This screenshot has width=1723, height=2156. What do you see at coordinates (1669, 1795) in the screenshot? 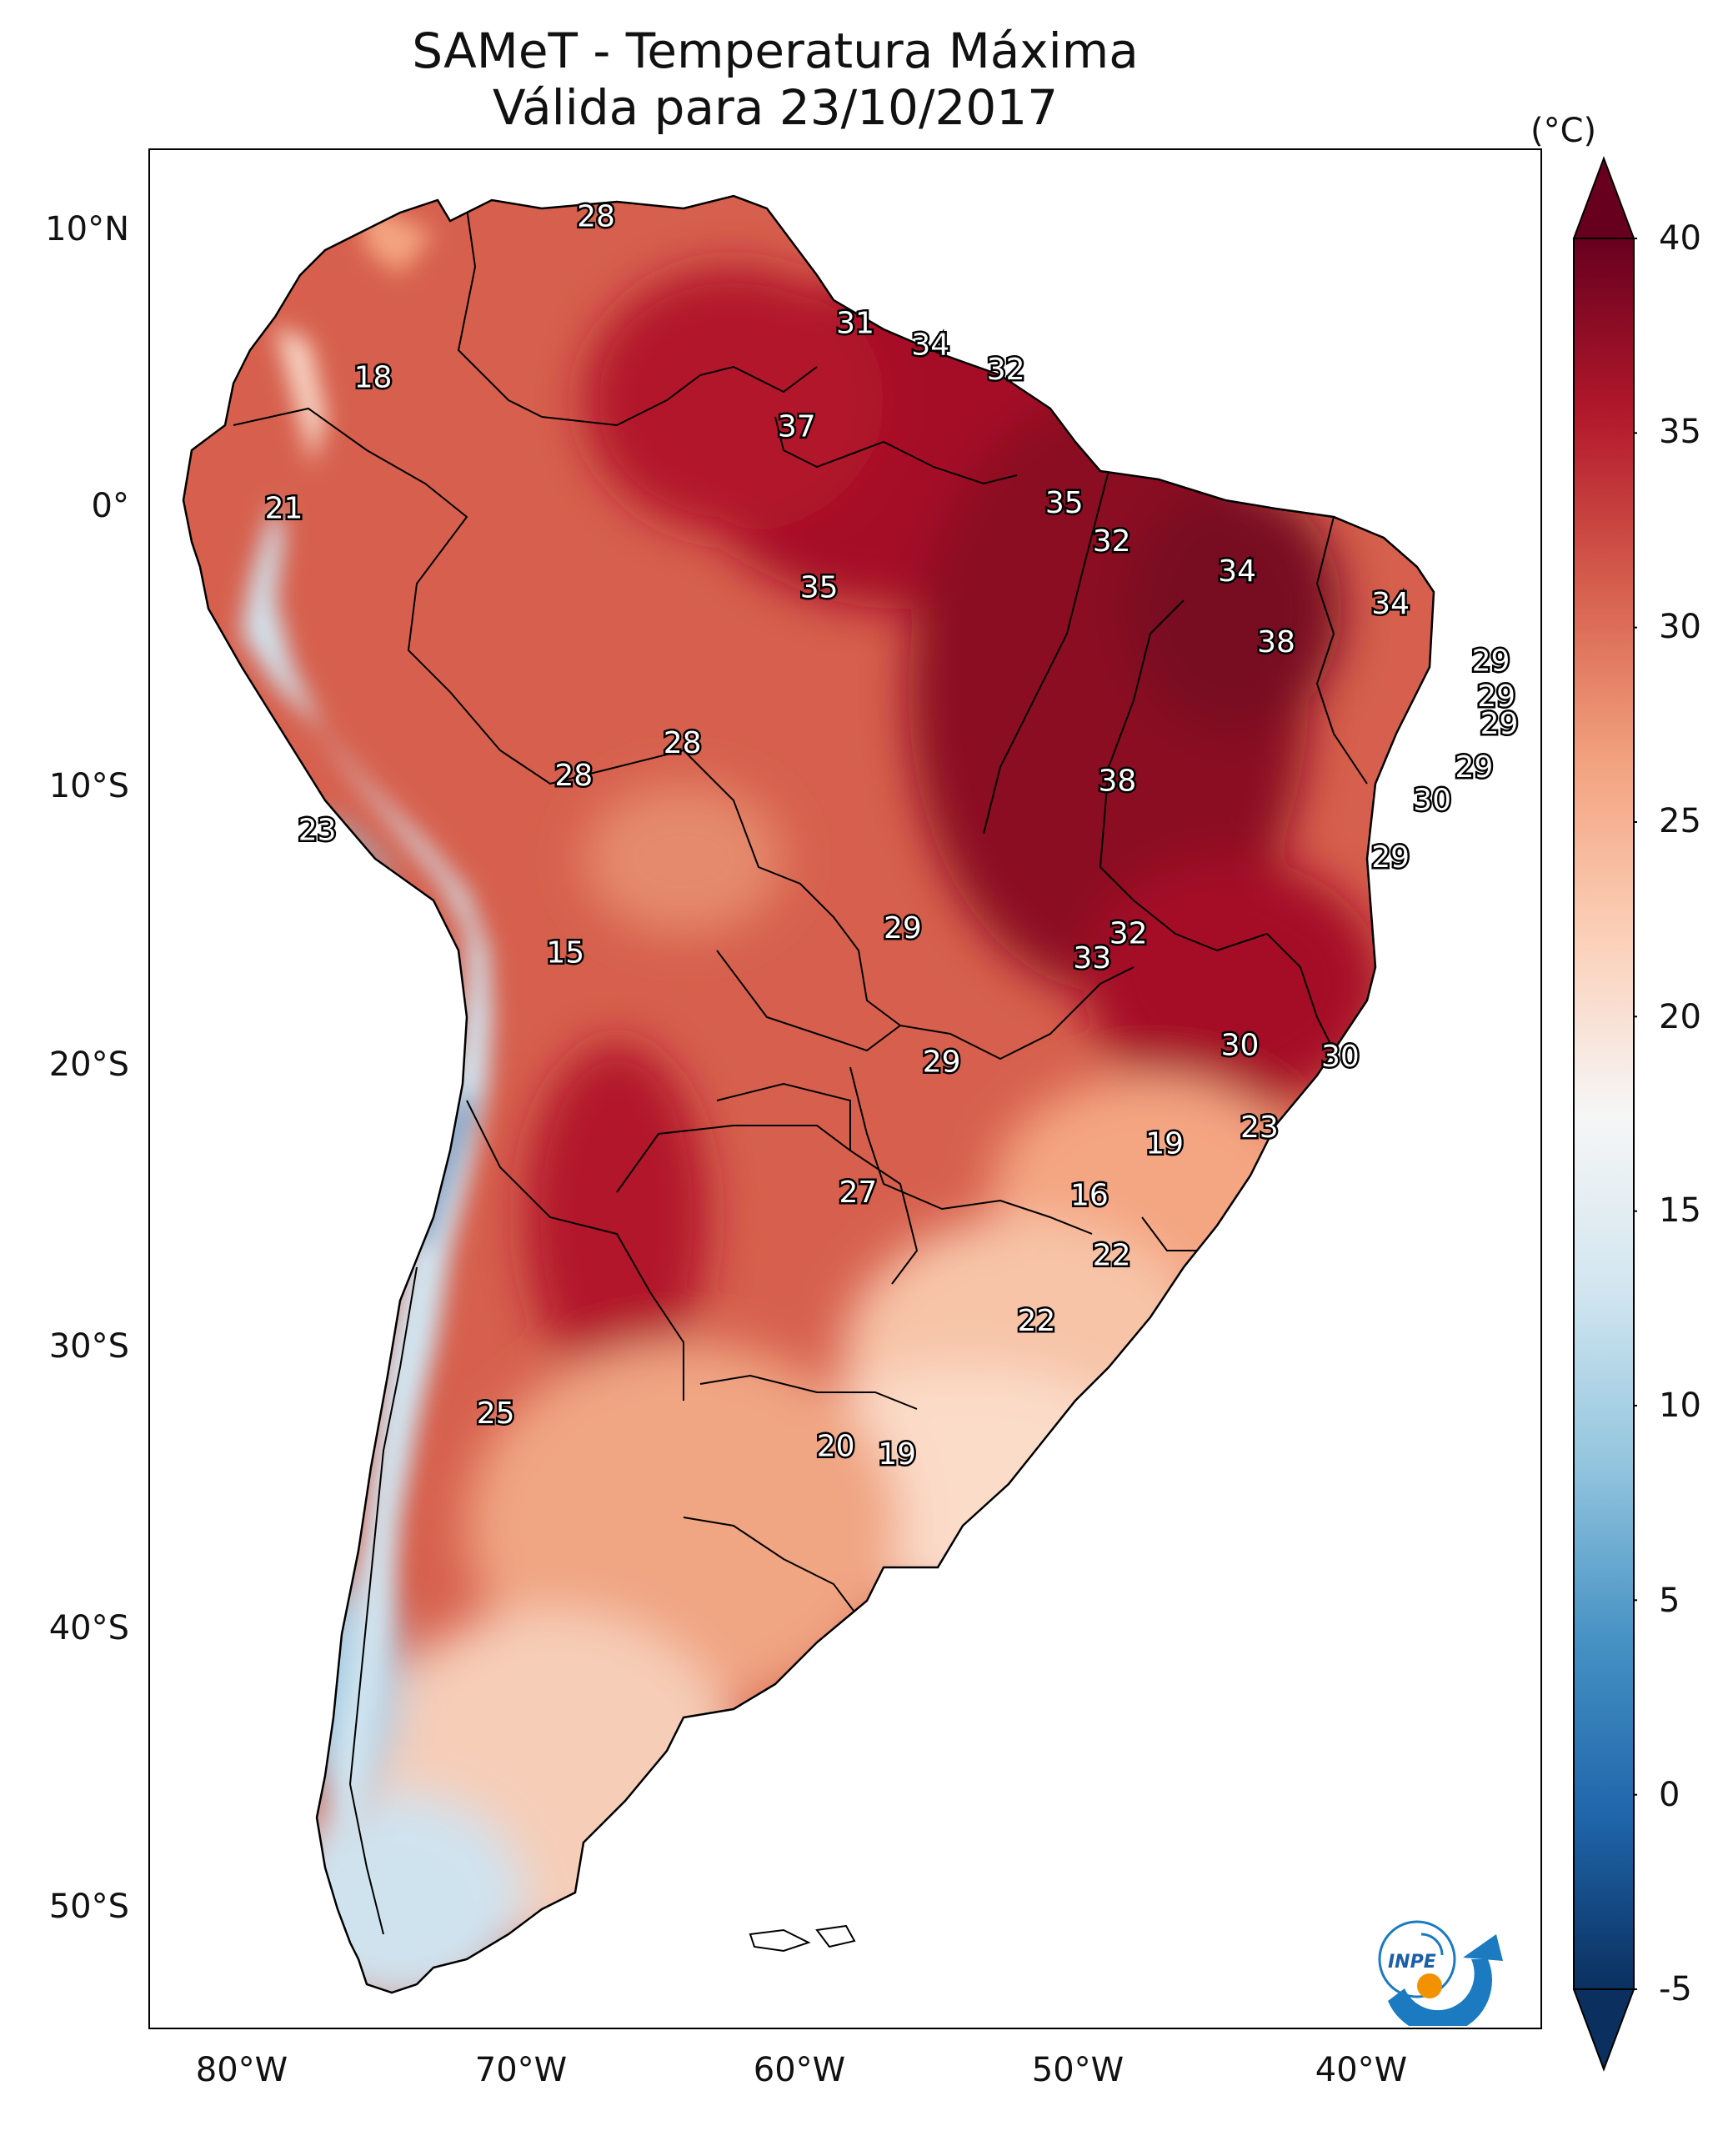
I see `colorbar-tick-0: 0` at bounding box center [1669, 1795].